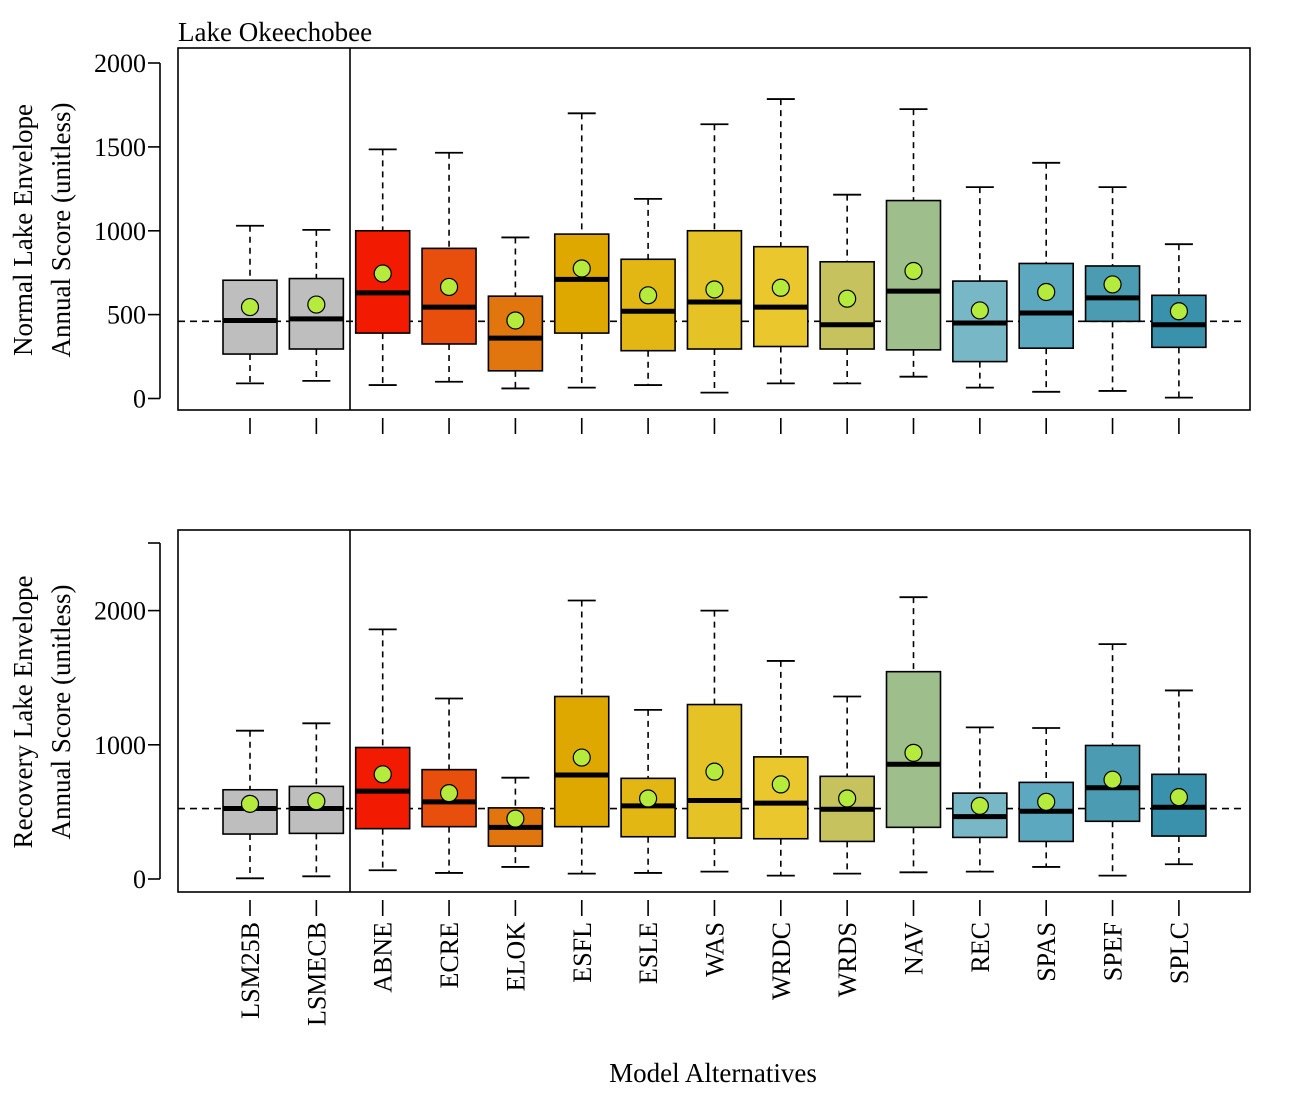  What do you see at coordinates (250, 970) in the screenshot?
I see `x-tick-label: LSM25B` at bounding box center [250, 970].